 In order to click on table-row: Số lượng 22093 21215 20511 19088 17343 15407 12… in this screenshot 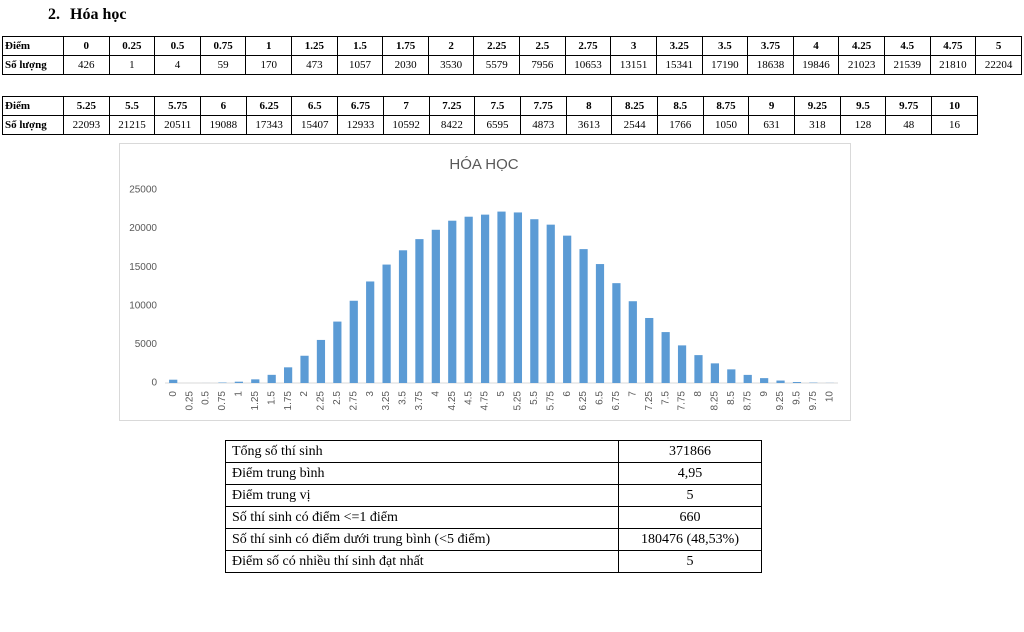, I will do `click(490, 125)`.